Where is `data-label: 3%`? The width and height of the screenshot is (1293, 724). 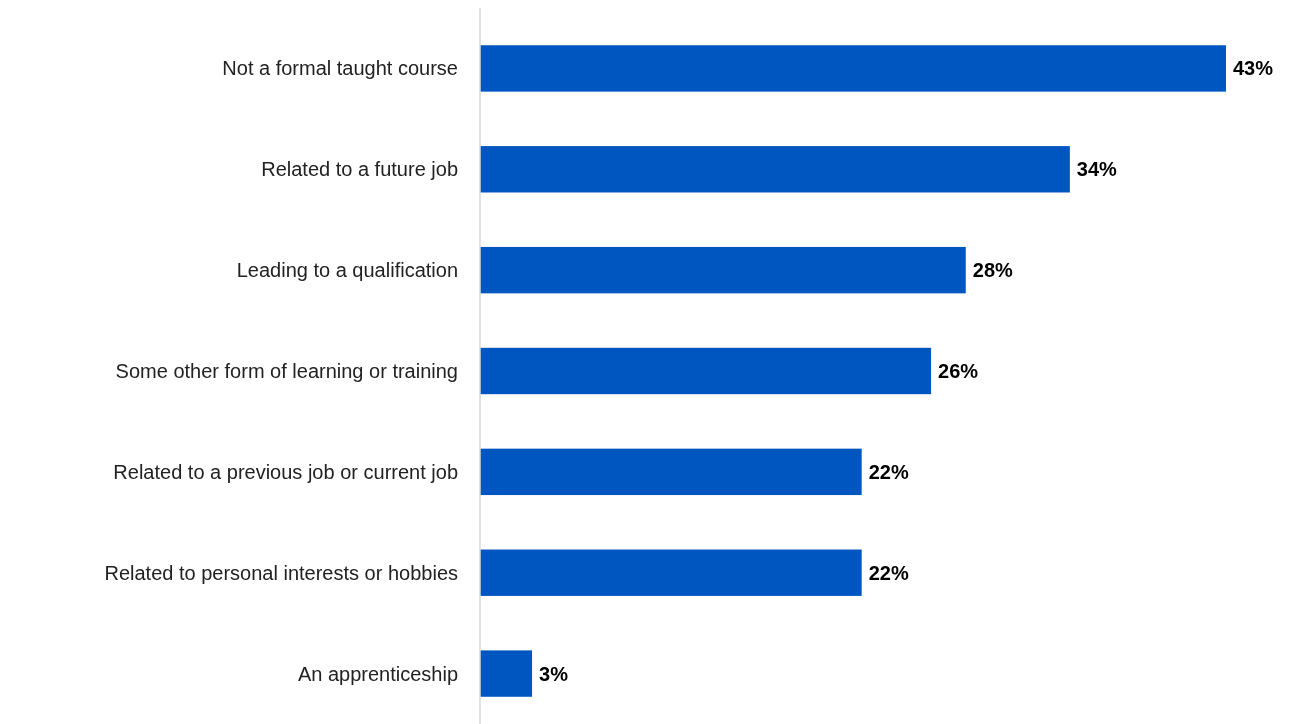 data-label: 3% is located at coordinates (554, 673).